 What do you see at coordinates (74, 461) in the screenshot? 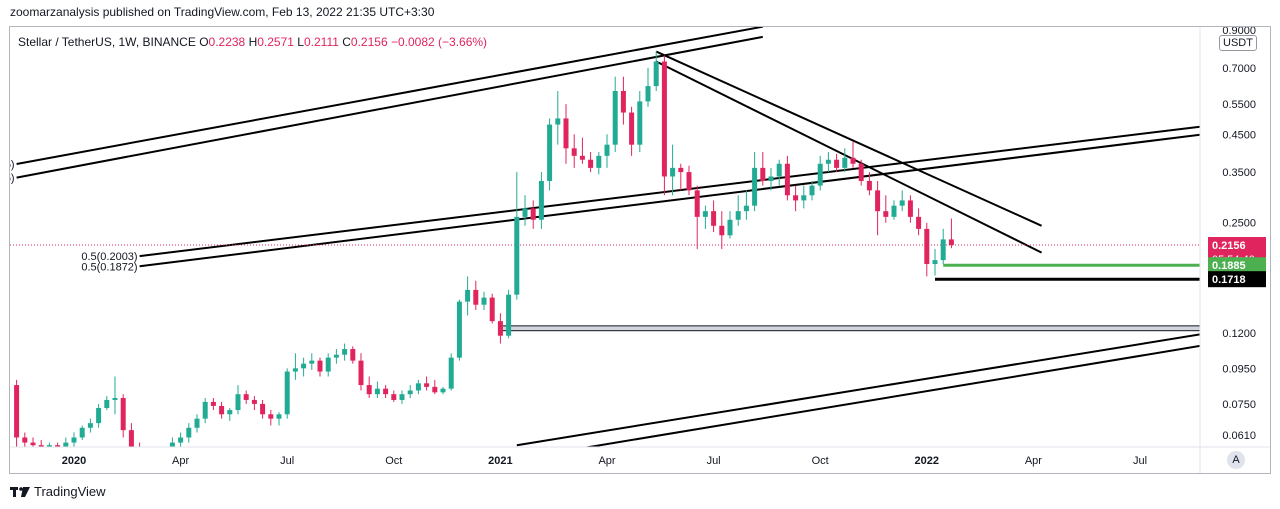
I see `x-tick-label-0: 2020` at bounding box center [74, 461].